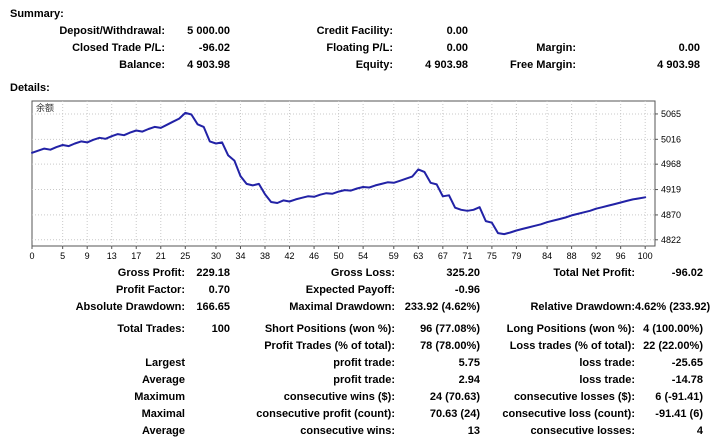 This screenshot has width=727, height=440. What do you see at coordinates (542, 65) in the screenshot?
I see `label-cell: Free Margin:` at bounding box center [542, 65].